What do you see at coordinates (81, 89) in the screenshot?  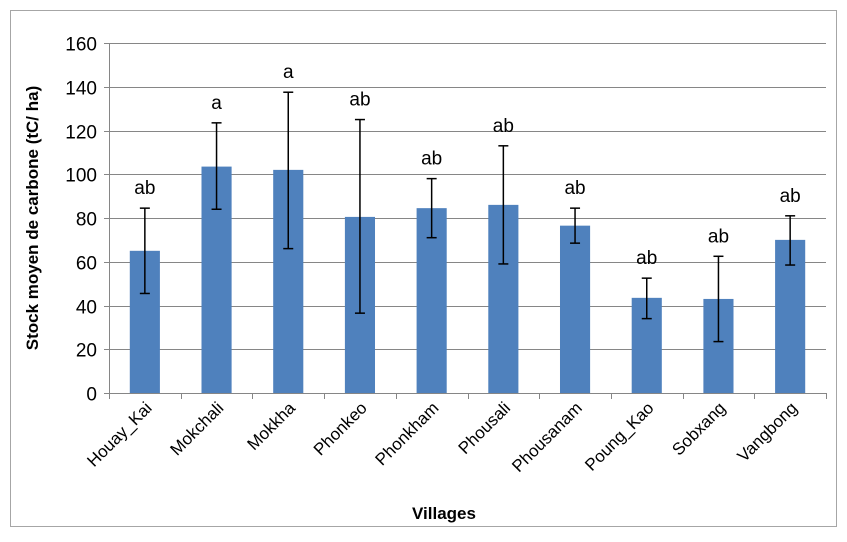 I see `y-tick-label: 140` at bounding box center [81, 89].